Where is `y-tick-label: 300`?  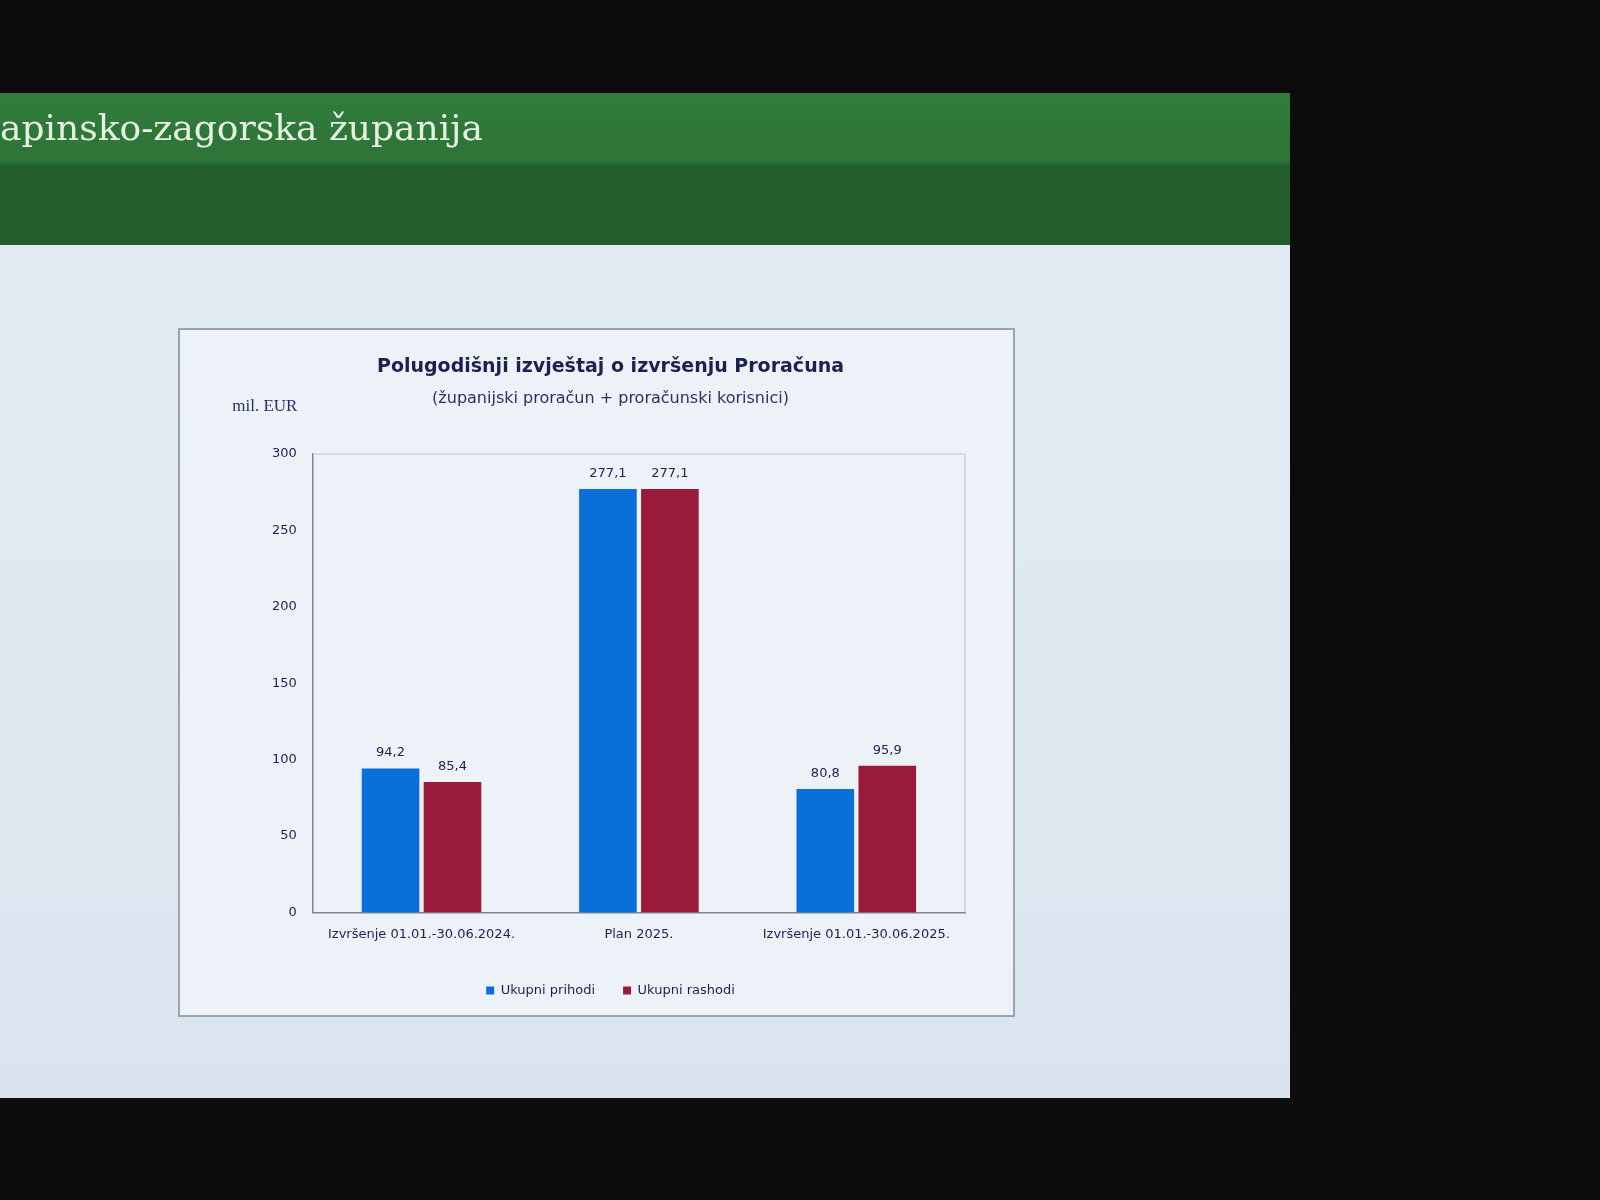 y-tick-label: 300 is located at coordinates (284, 453).